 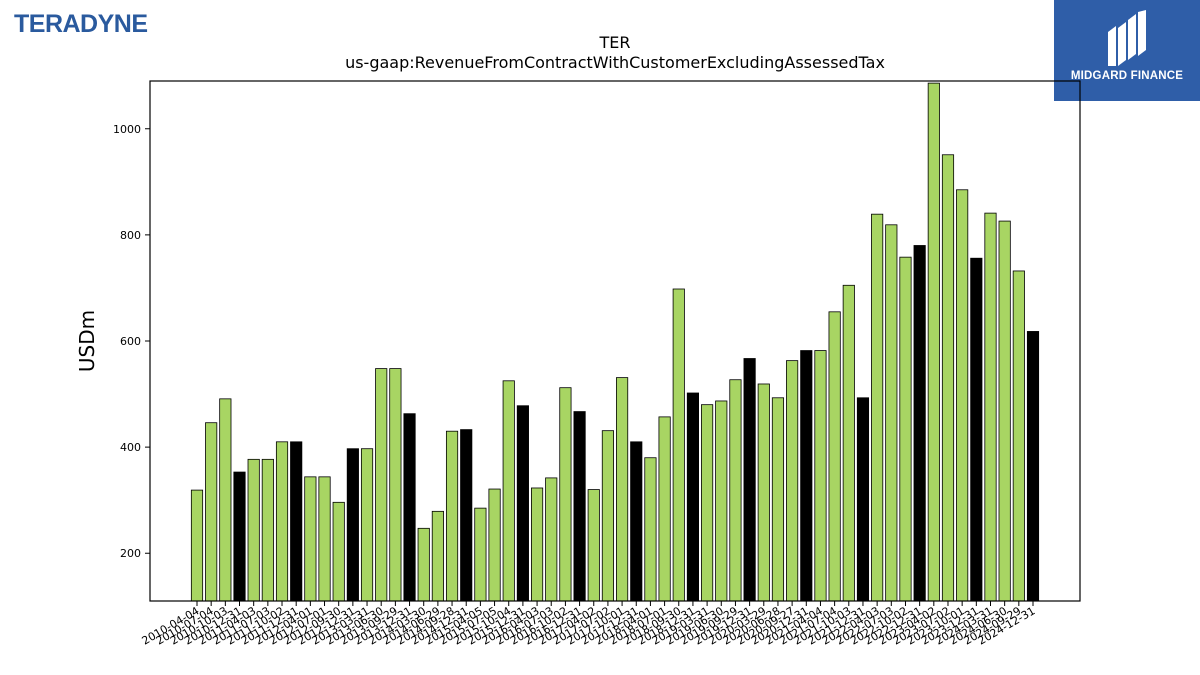 I want to click on midgard-mark-icon, so click(x=1127, y=38).